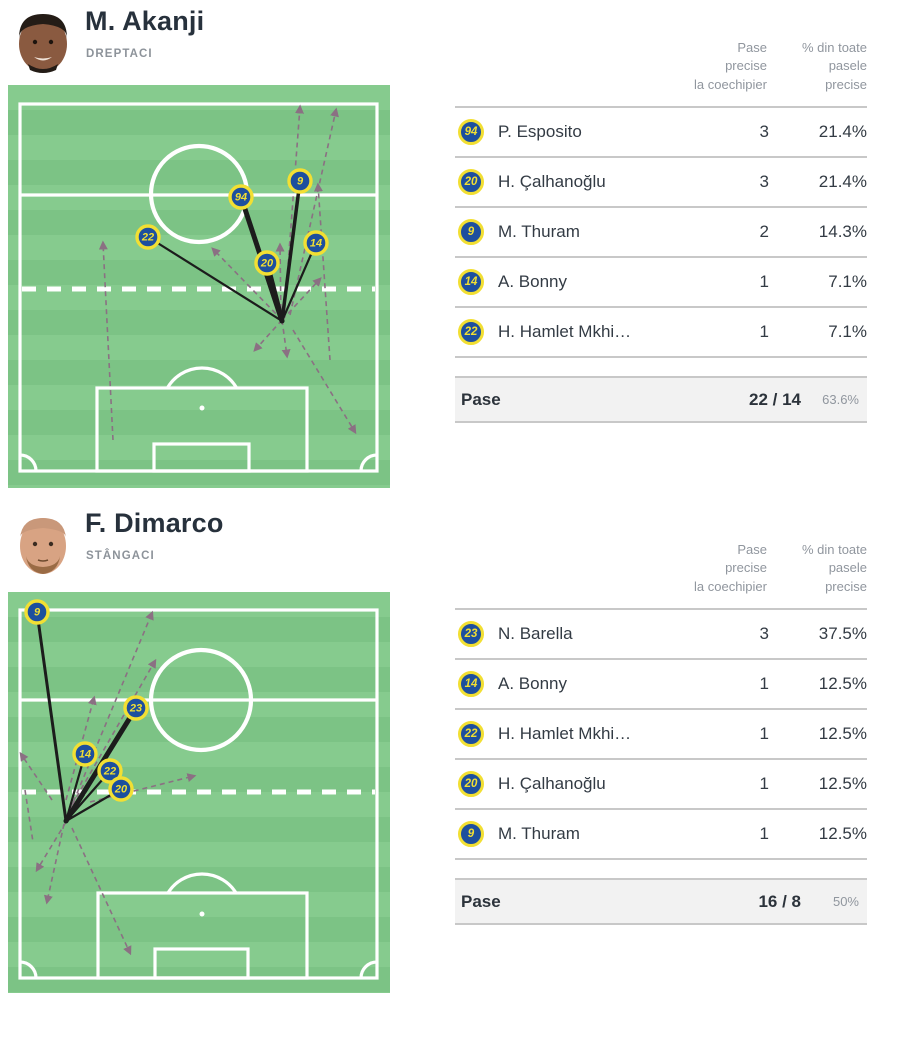 This screenshot has height=1056, width=900. I want to click on table-row: 22 H. Hamlet Mkhi… 1 7.1%, so click(661, 331).